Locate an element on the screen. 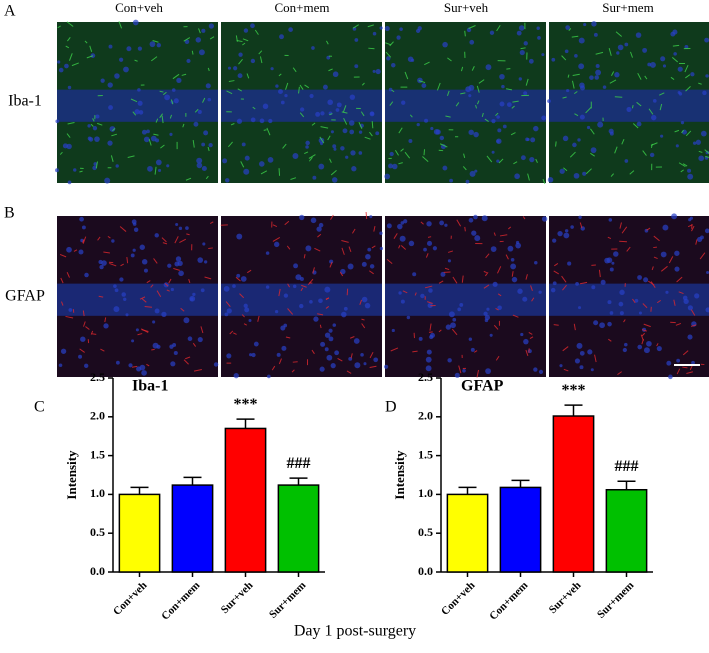 The image size is (709, 653). y-axis-label: Intensity is located at coordinates (399, 475).